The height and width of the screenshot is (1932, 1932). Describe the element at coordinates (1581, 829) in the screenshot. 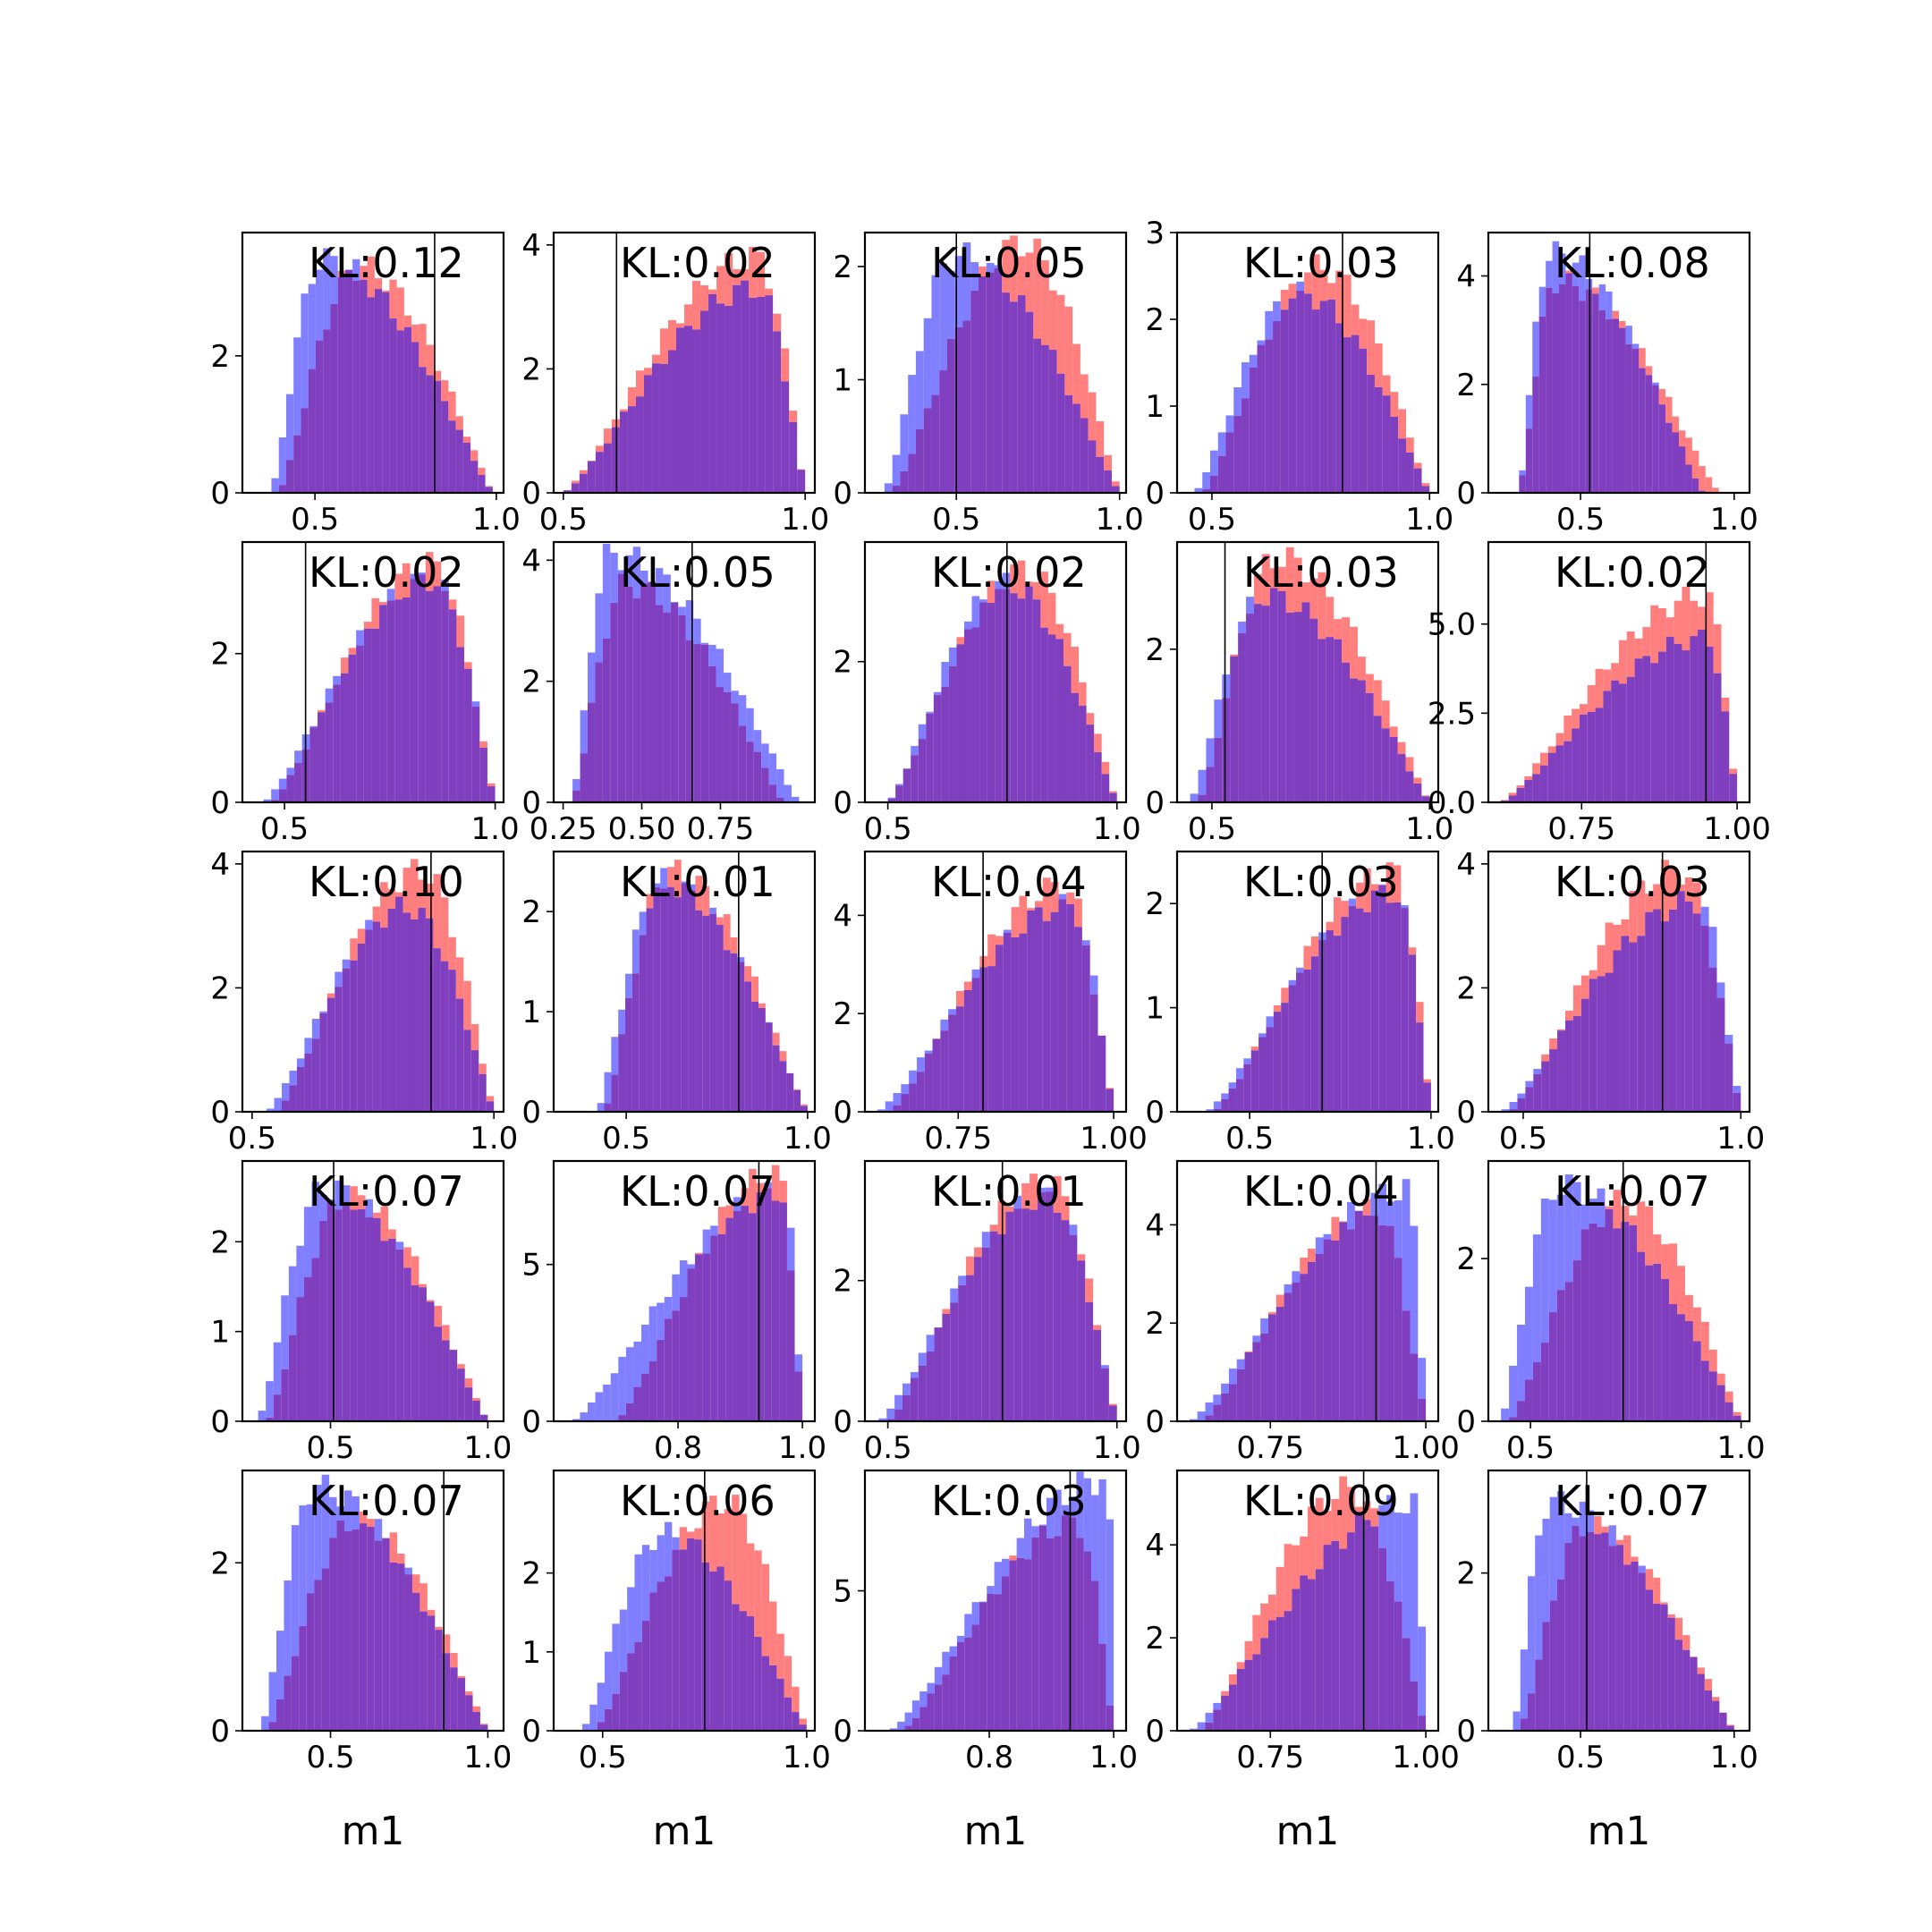

I see `x-tick-label: 0.75` at that location.